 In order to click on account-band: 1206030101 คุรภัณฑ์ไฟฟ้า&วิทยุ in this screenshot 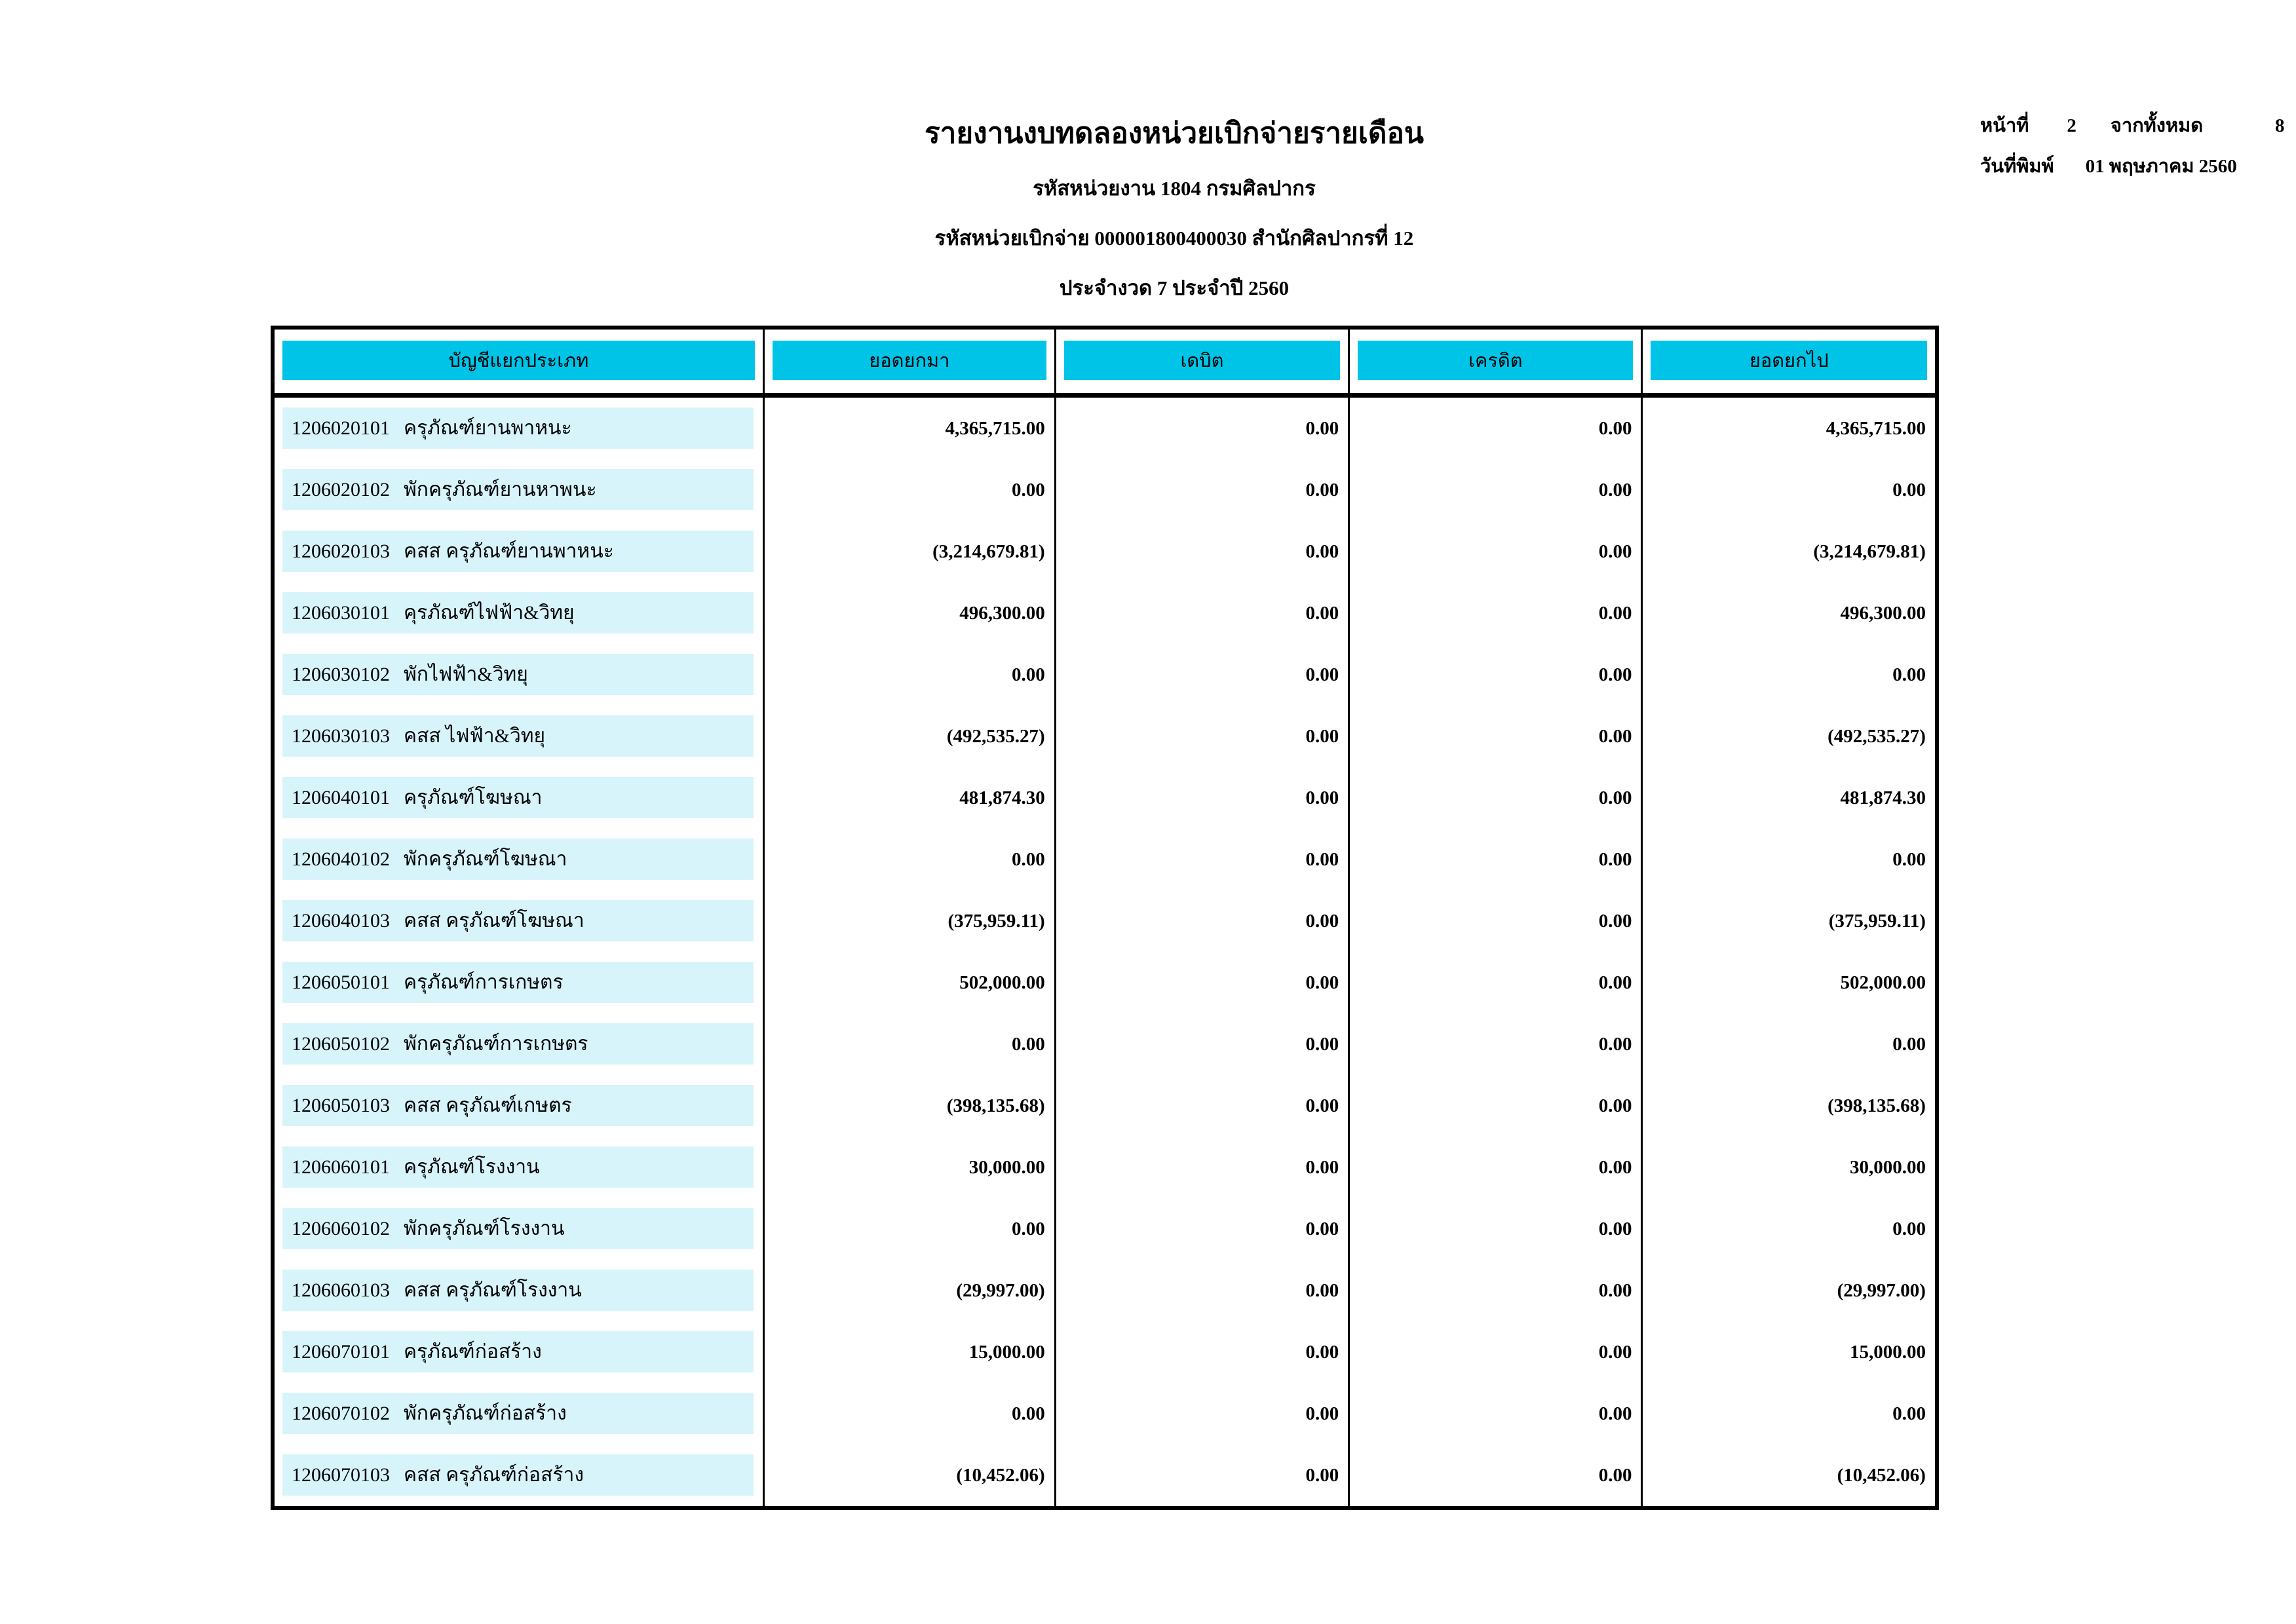, I will do `click(518, 612)`.